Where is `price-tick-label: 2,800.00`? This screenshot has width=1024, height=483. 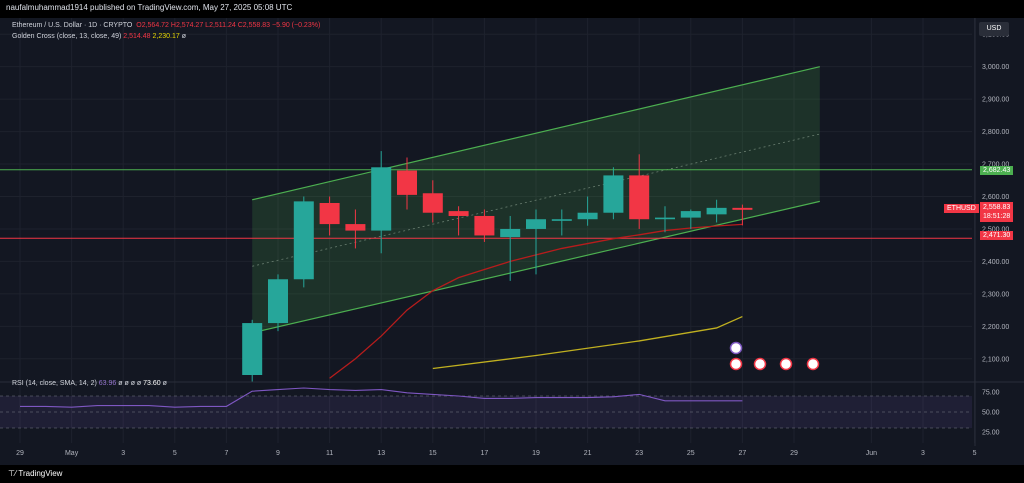 price-tick-label: 2,800.00 is located at coordinates (995, 132).